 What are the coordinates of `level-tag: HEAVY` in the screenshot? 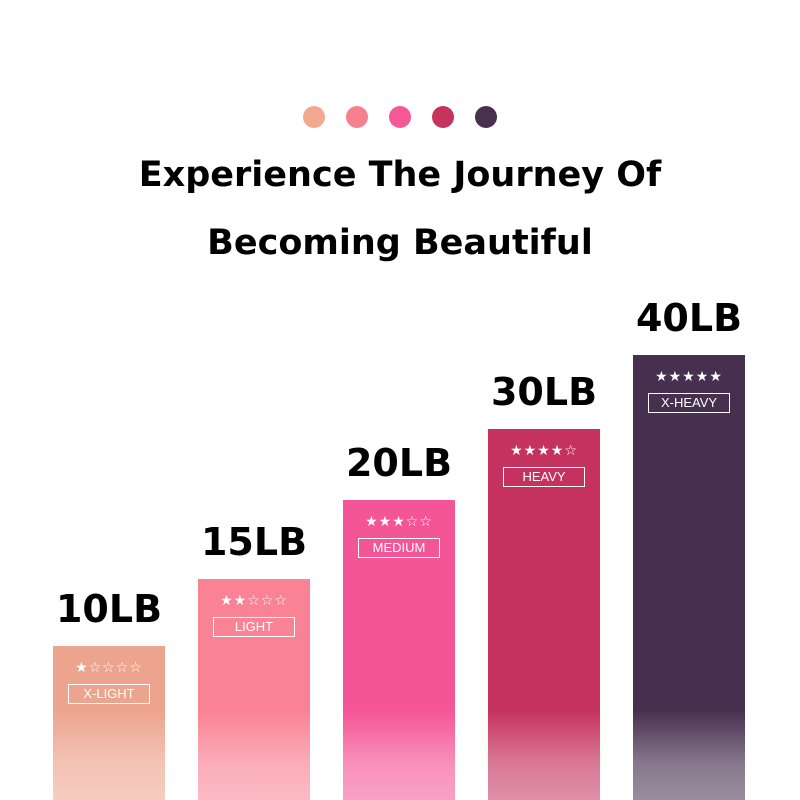 It's located at (544, 477).